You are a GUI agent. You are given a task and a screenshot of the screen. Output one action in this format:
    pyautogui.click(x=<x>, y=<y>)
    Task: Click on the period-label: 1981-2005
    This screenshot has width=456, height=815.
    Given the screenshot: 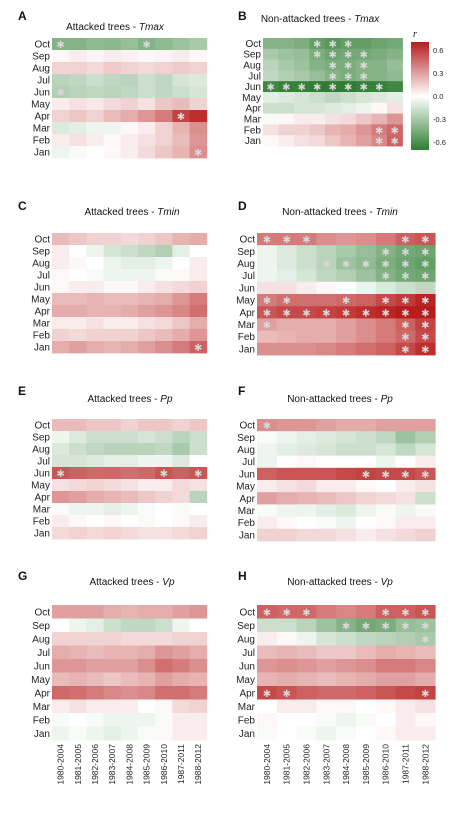 What is the action you would take?
    pyautogui.click(x=78, y=764)
    